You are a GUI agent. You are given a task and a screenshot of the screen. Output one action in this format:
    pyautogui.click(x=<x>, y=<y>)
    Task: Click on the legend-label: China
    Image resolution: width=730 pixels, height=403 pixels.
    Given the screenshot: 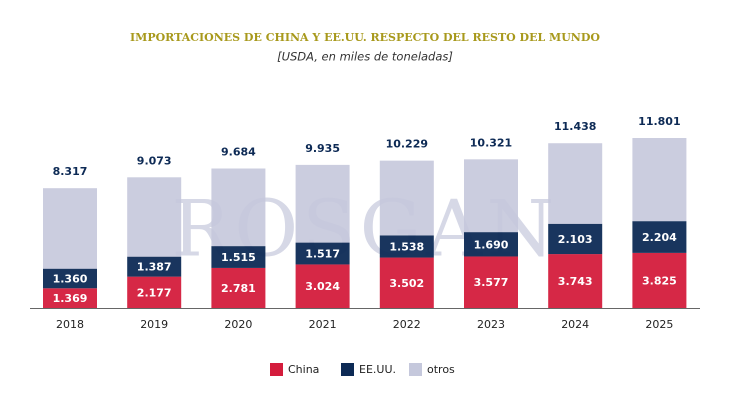 What is the action you would take?
    pyautogui.click(x=303, y=369)
    